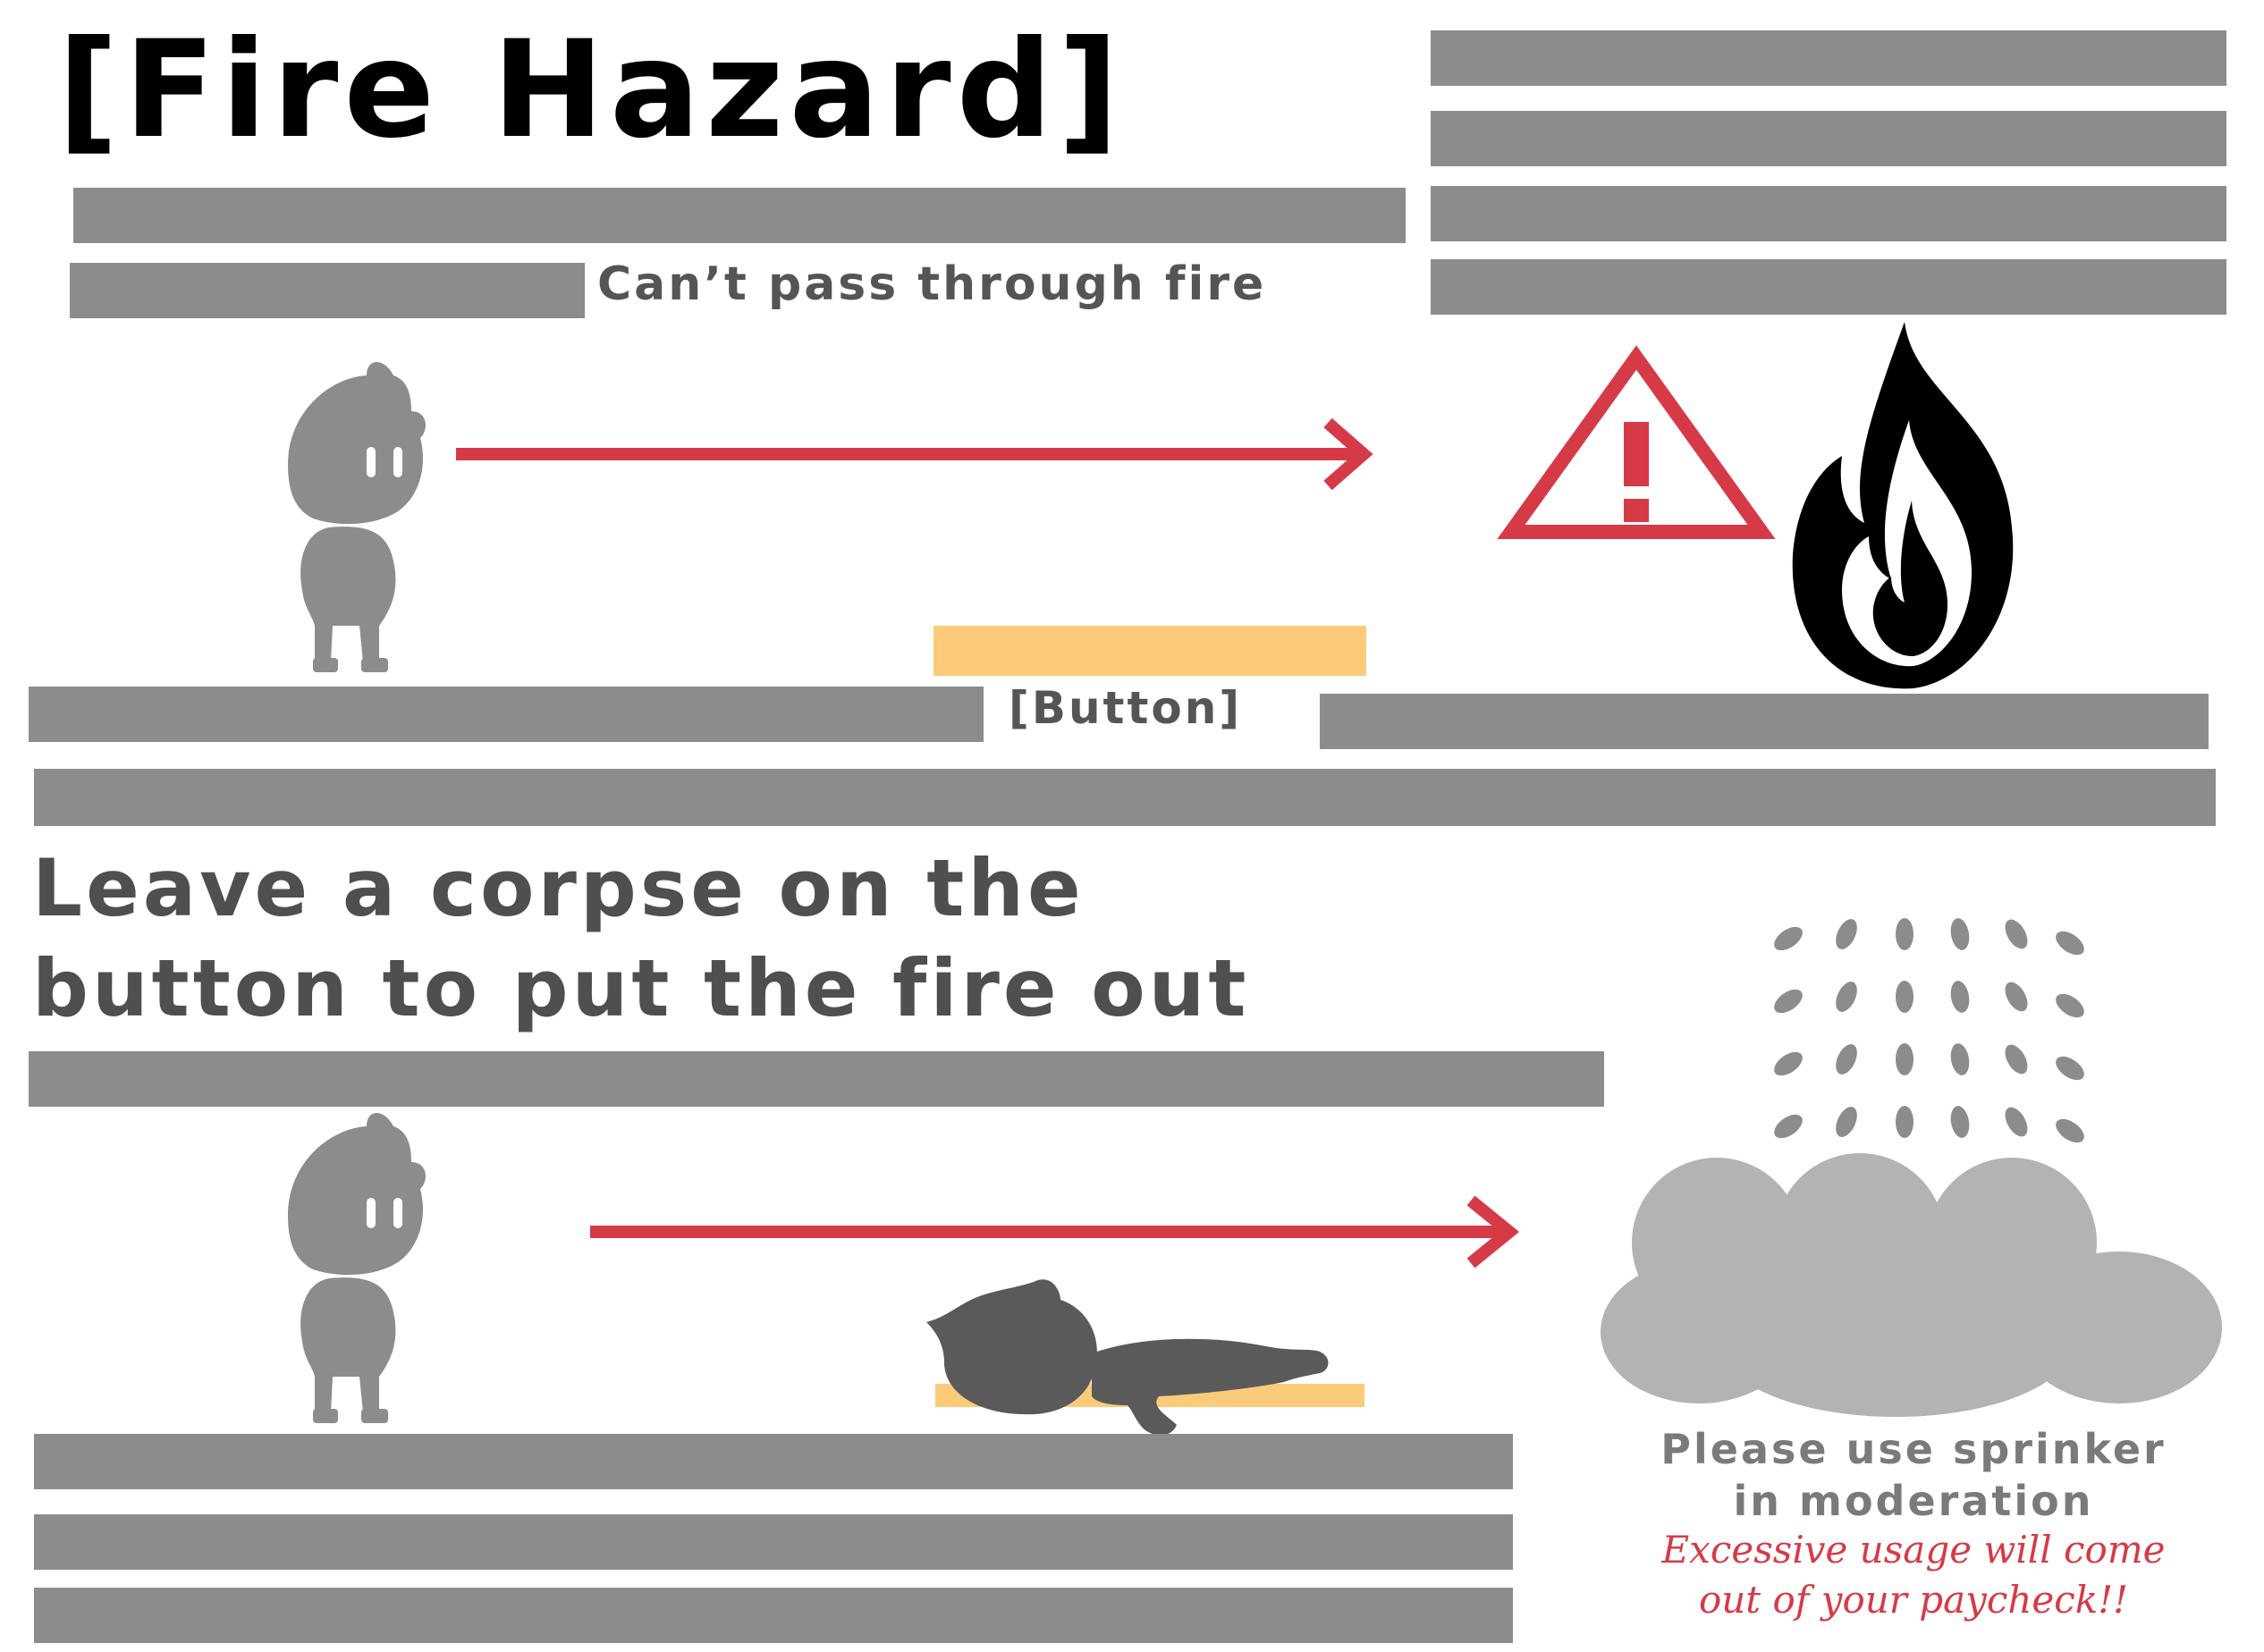 The image size is (2264, 1652). What do you see at coordinates (1913, 1550) in the screenshot?
I see `paycheck-warning: Excessive usage will come` at bounding box center [1913, 1550].